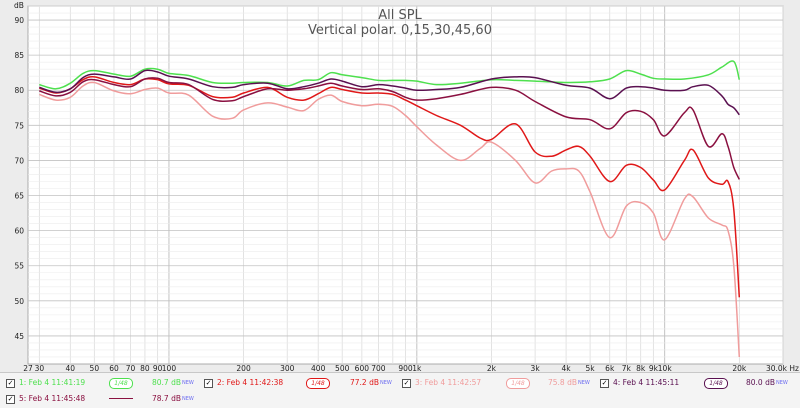 The height and width of the screenshot is (408, 800). I want to click on x-tick-label: 90, so click(158, 368).